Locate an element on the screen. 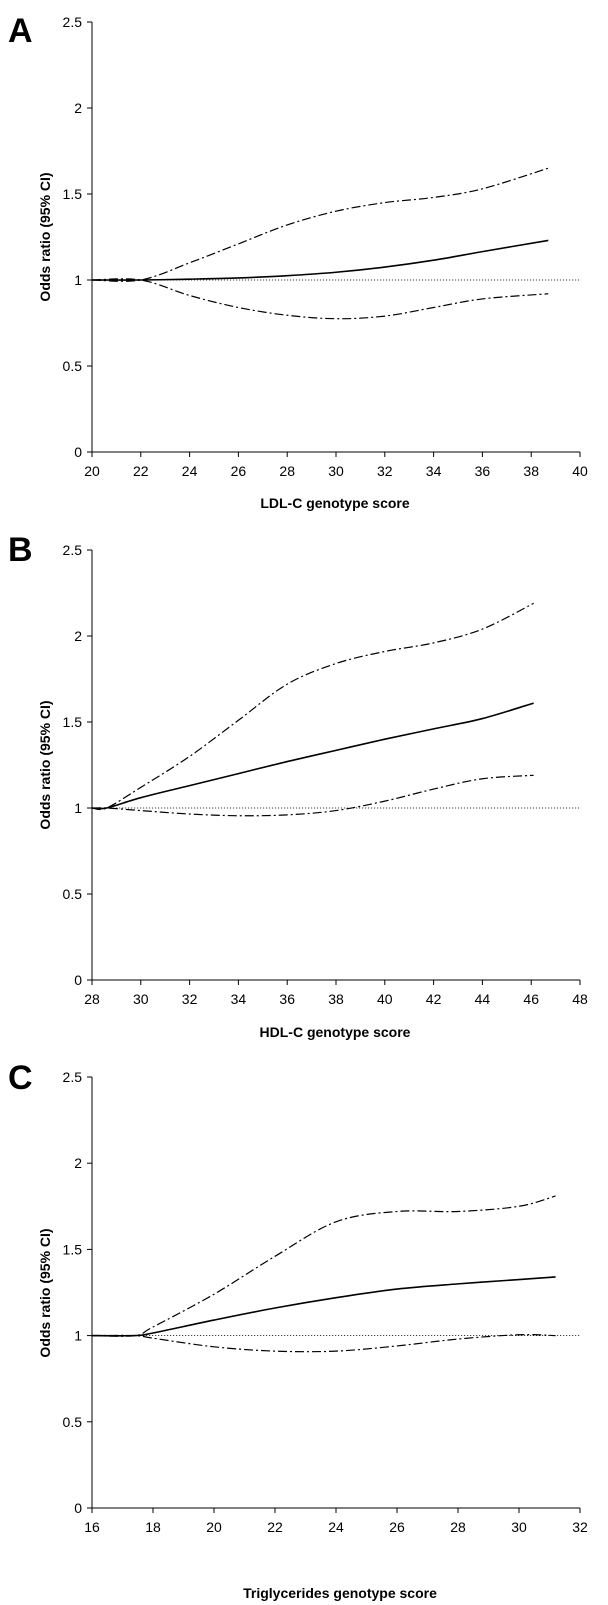 The width and height of the screenshot is (608, 1605). chart-c-xlabel: Triglycerides genotype score is located at coordinates (340, 1593).